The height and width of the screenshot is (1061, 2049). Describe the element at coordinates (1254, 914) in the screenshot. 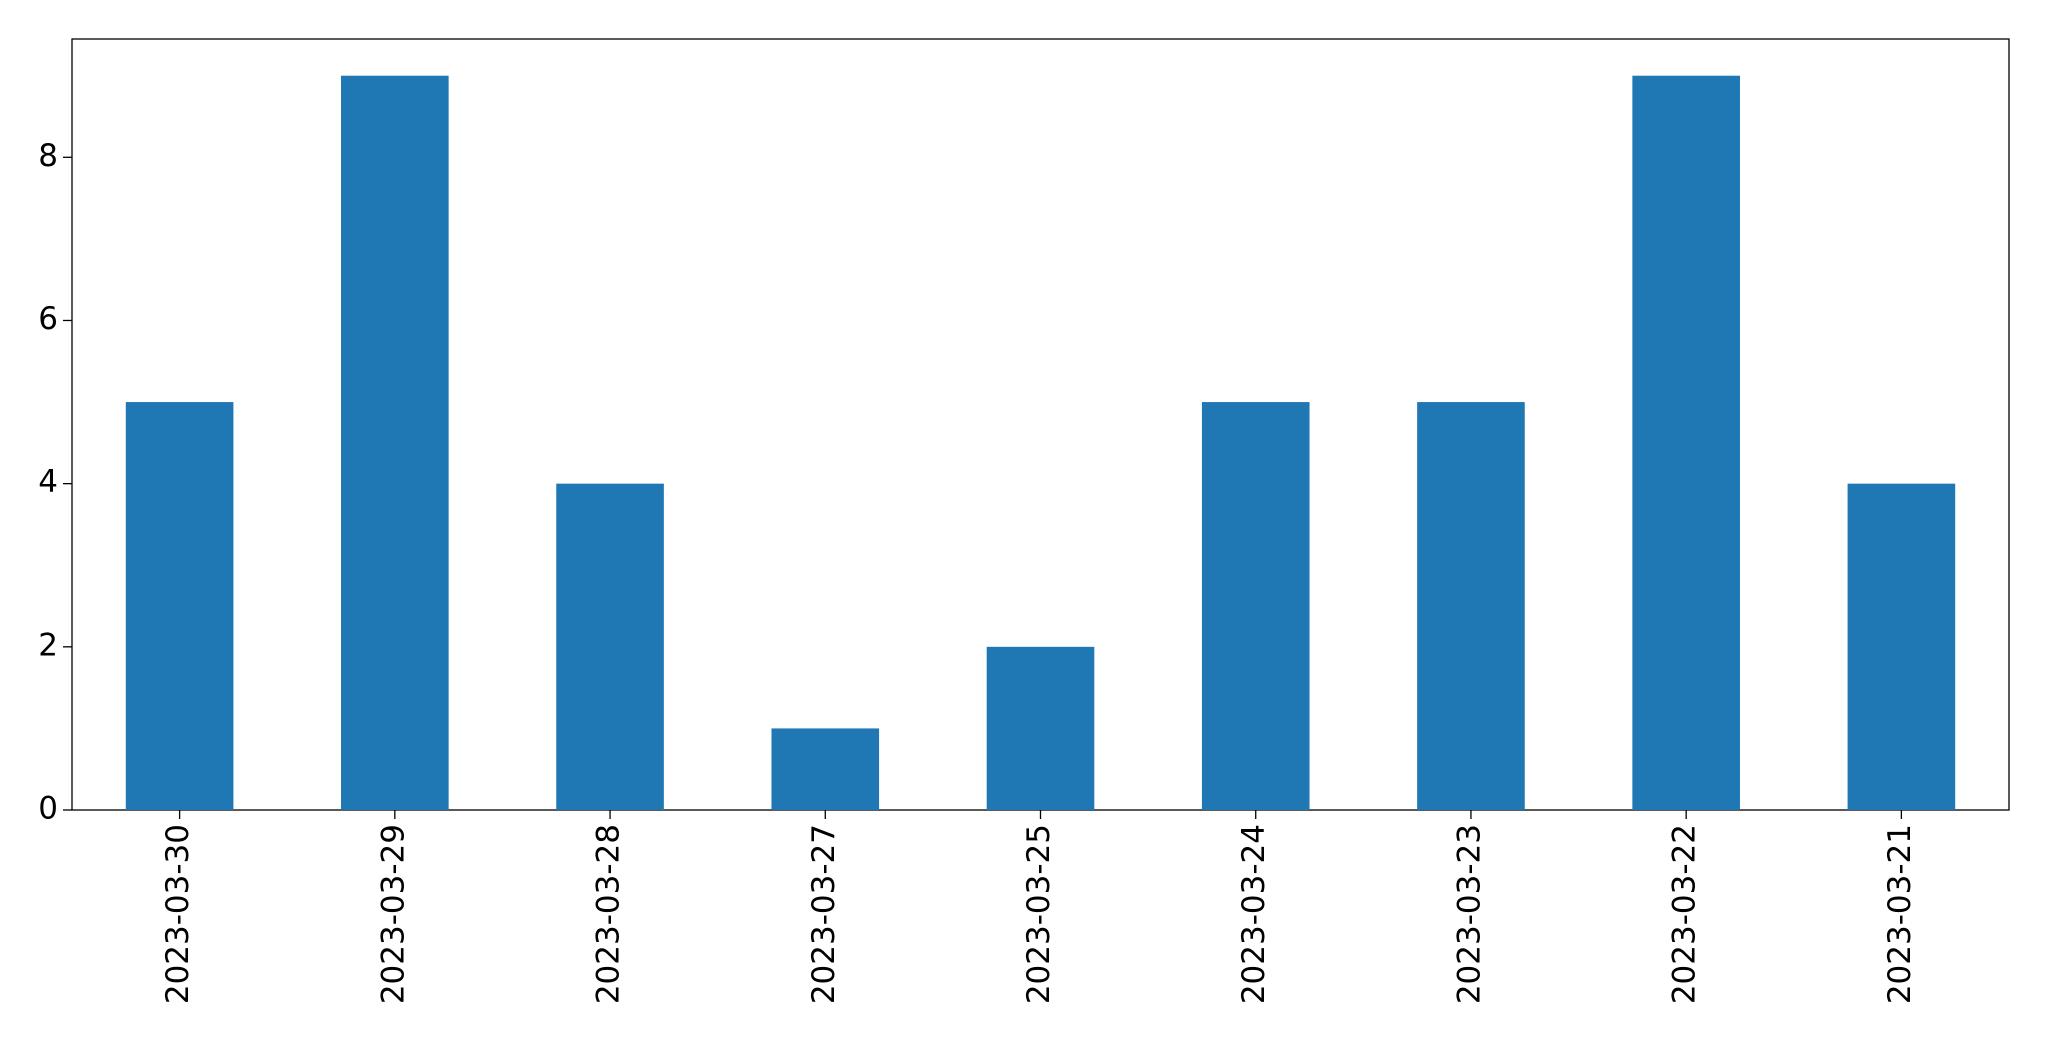

I see `x-tick-label: 2023-03-24` at that location.